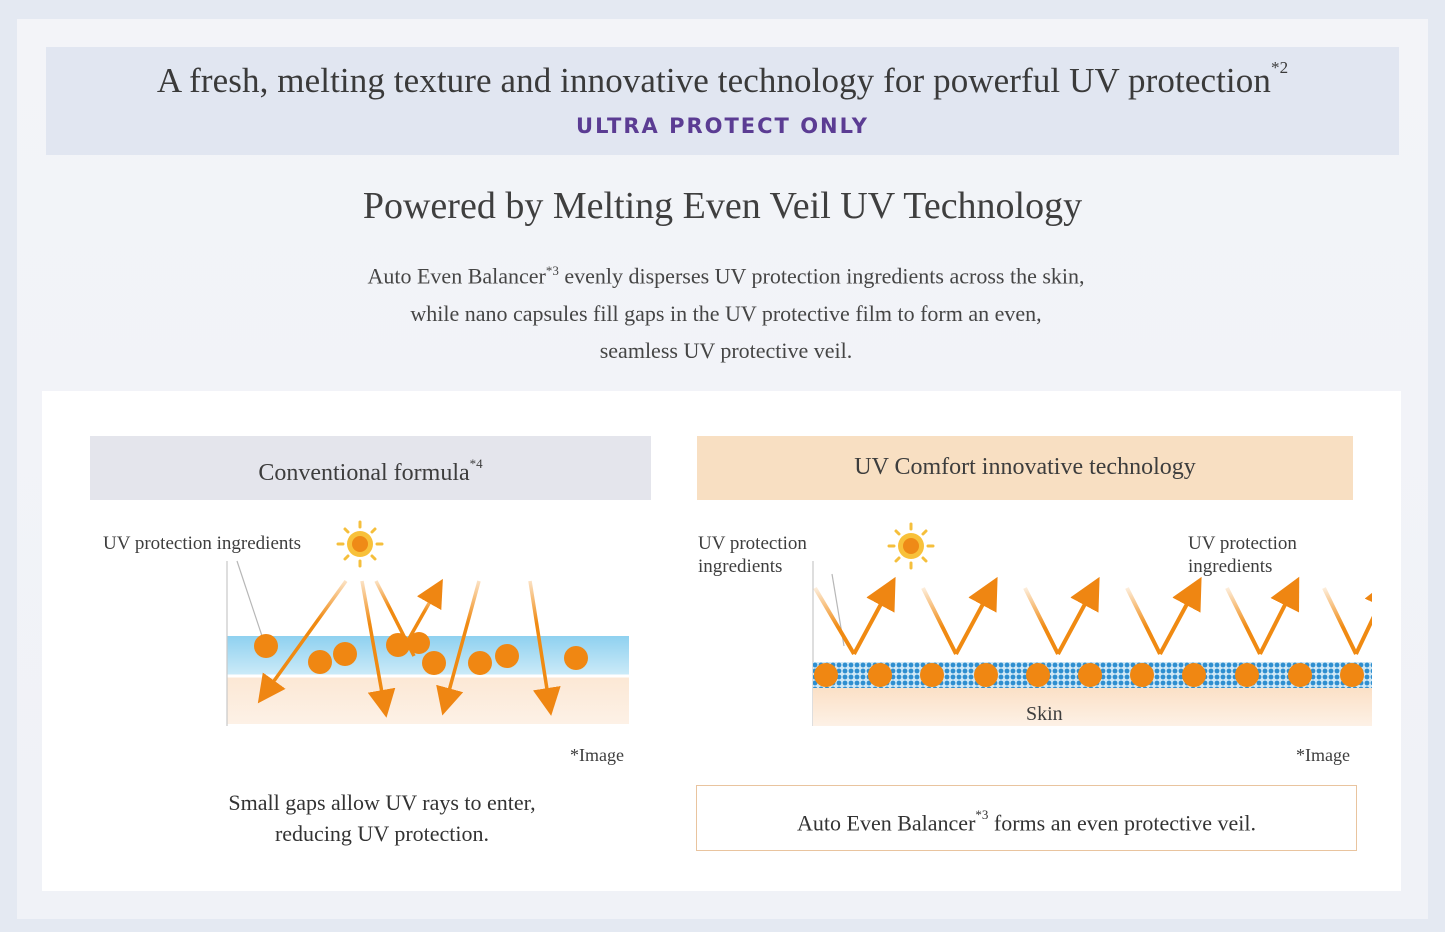 The height and width of the screenshot is (932, 1445). Describe the element at coordinates (370, 468) in the screenshot. I see `conventional-header: Conventional formula*4` at that location.